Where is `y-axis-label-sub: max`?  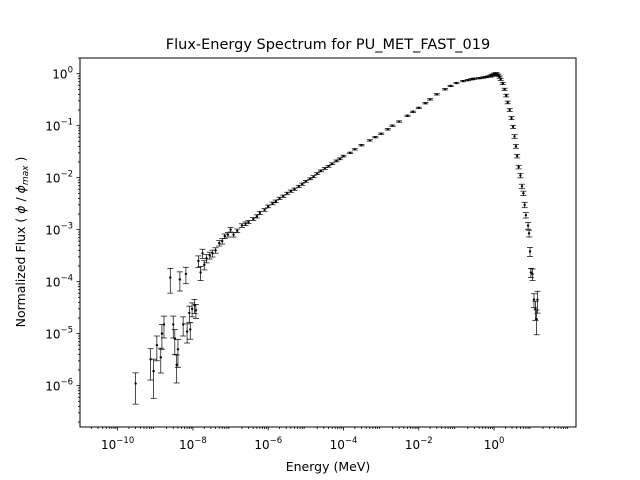
y-axis-label-sub: max is located at coordinates (26, 175).